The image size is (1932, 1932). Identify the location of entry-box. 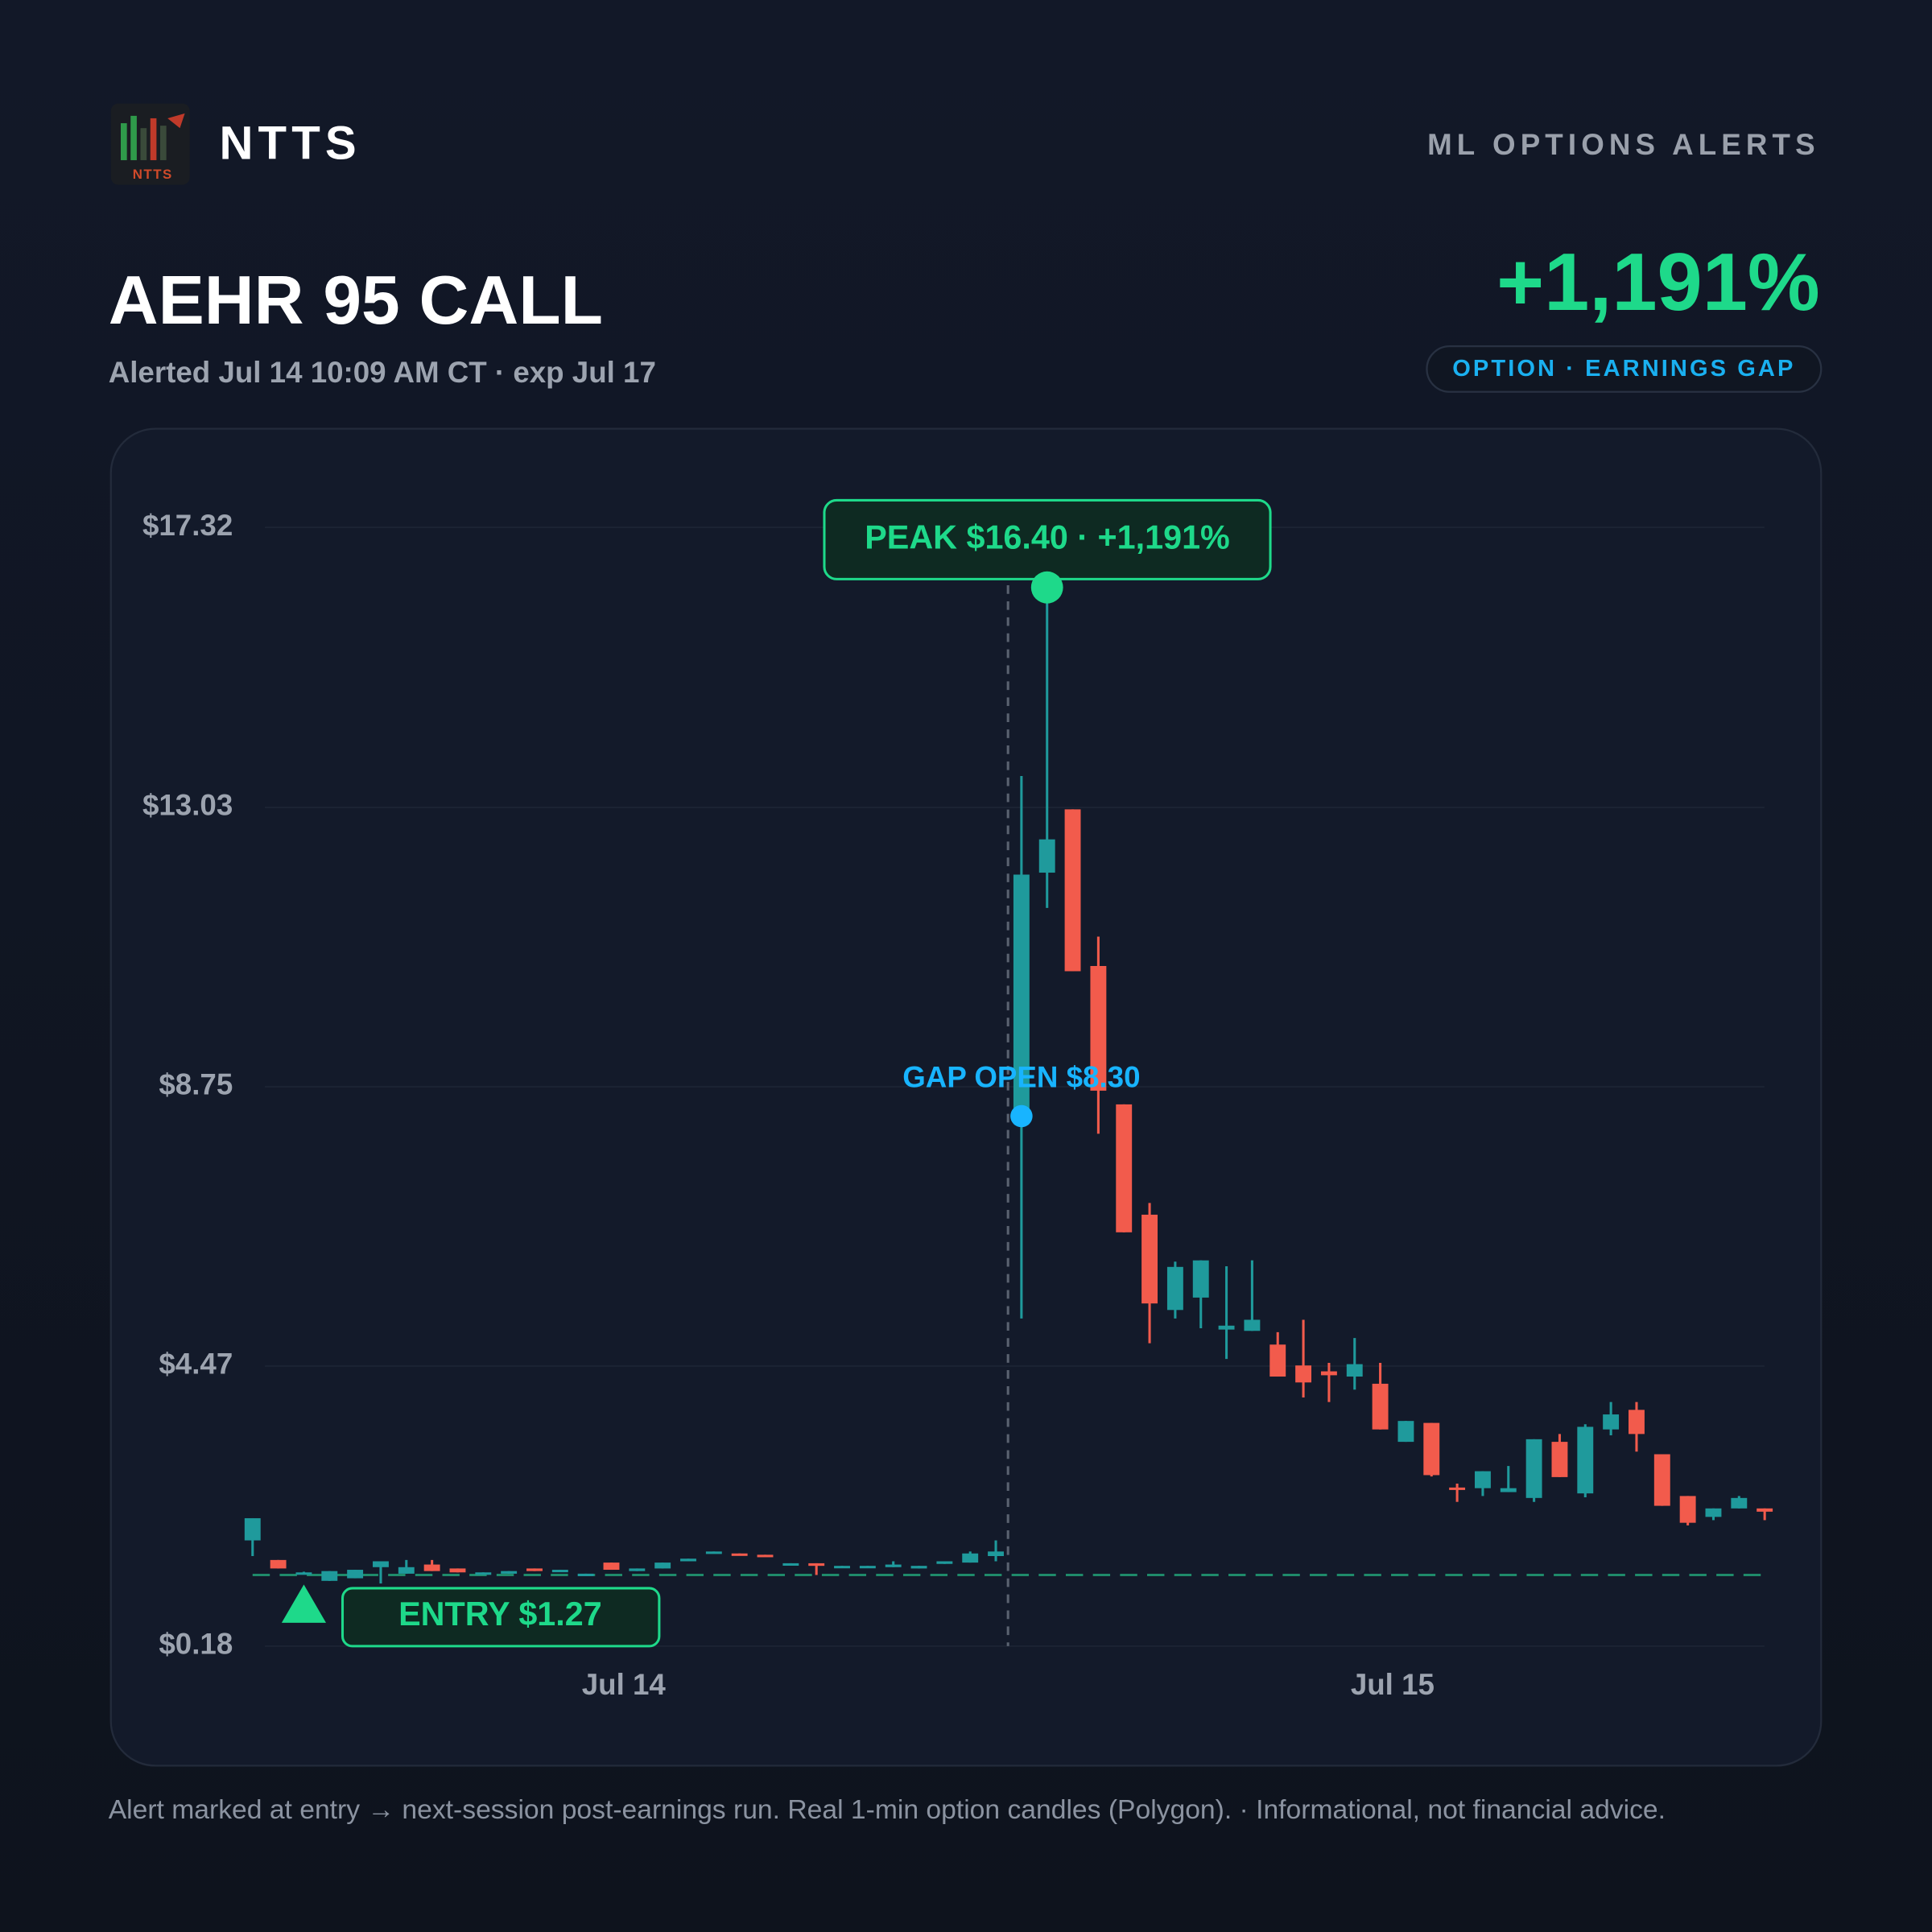
(501, 1617).